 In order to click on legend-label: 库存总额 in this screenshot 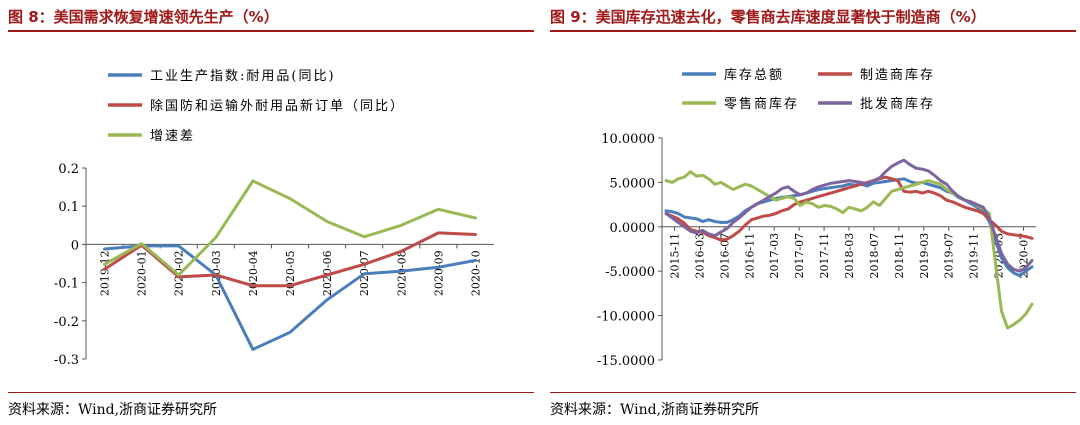, I will do `click(754, 75)`.